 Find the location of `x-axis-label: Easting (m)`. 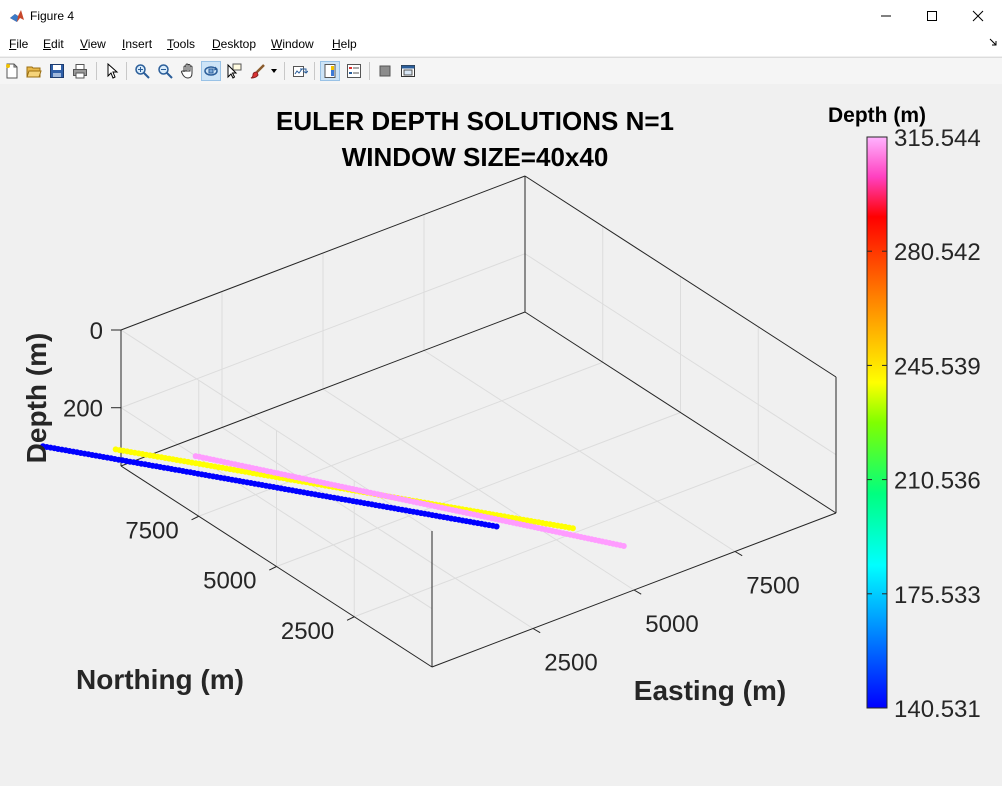

x-axis-label: Easting (m) is located at coordinates (710, 690).